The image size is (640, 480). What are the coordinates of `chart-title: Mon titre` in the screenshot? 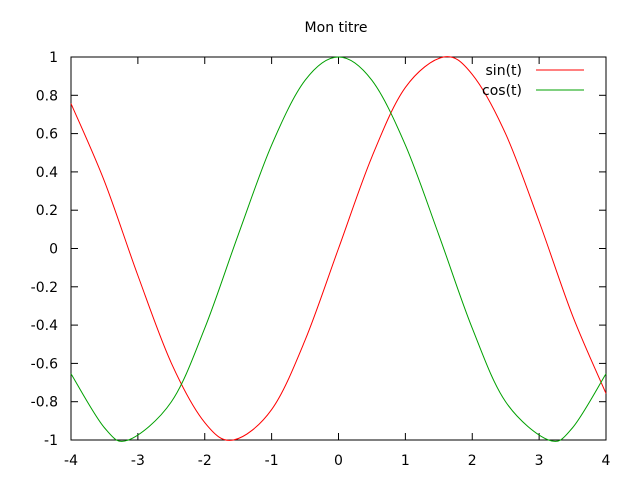 It's located at (336, 28).